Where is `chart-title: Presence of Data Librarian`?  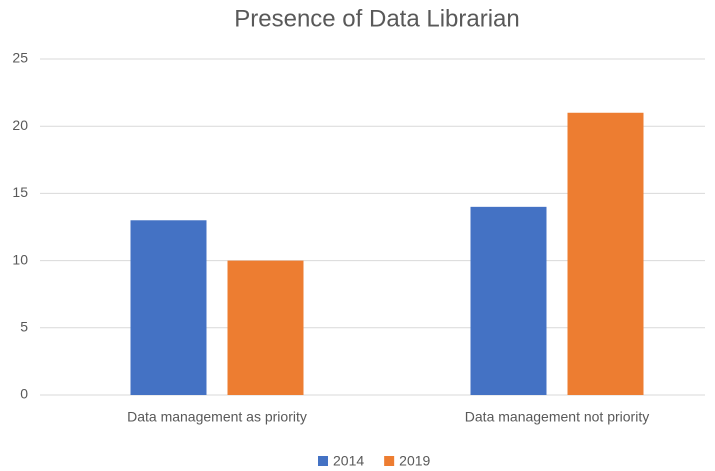
chart-title: Presence of Data Librarian is located at coordinates (377, 18).